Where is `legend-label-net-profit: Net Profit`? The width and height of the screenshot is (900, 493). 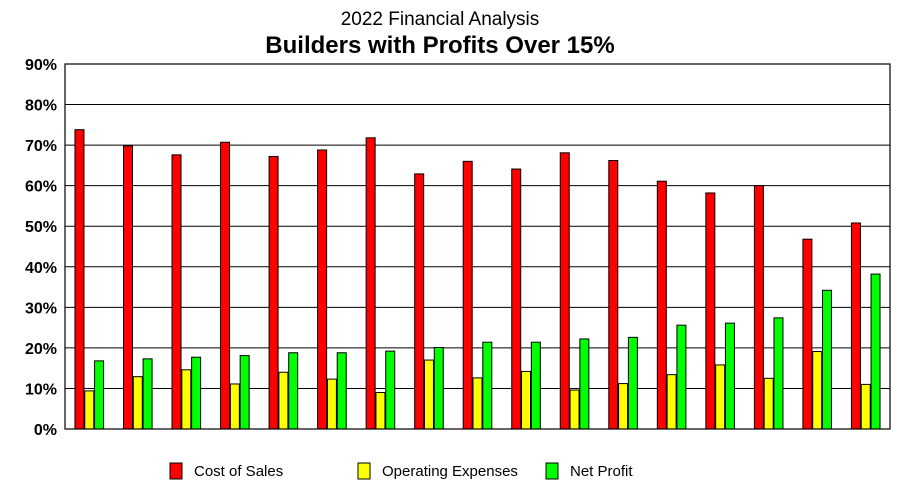 legend-label-net-profit: Net Profit is located at coordinates (601, 471).